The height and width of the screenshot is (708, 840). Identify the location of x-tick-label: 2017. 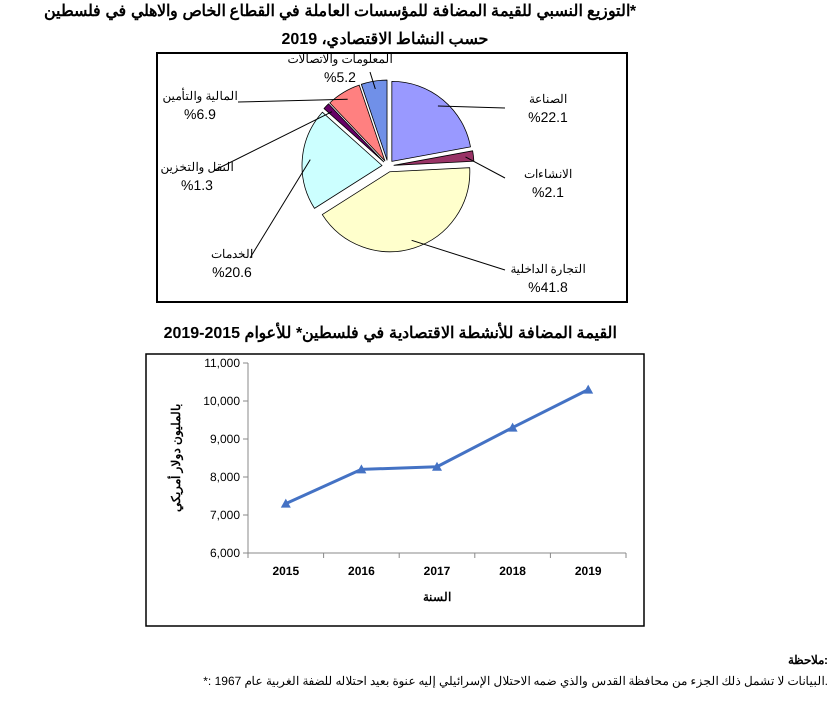
(437, 571).